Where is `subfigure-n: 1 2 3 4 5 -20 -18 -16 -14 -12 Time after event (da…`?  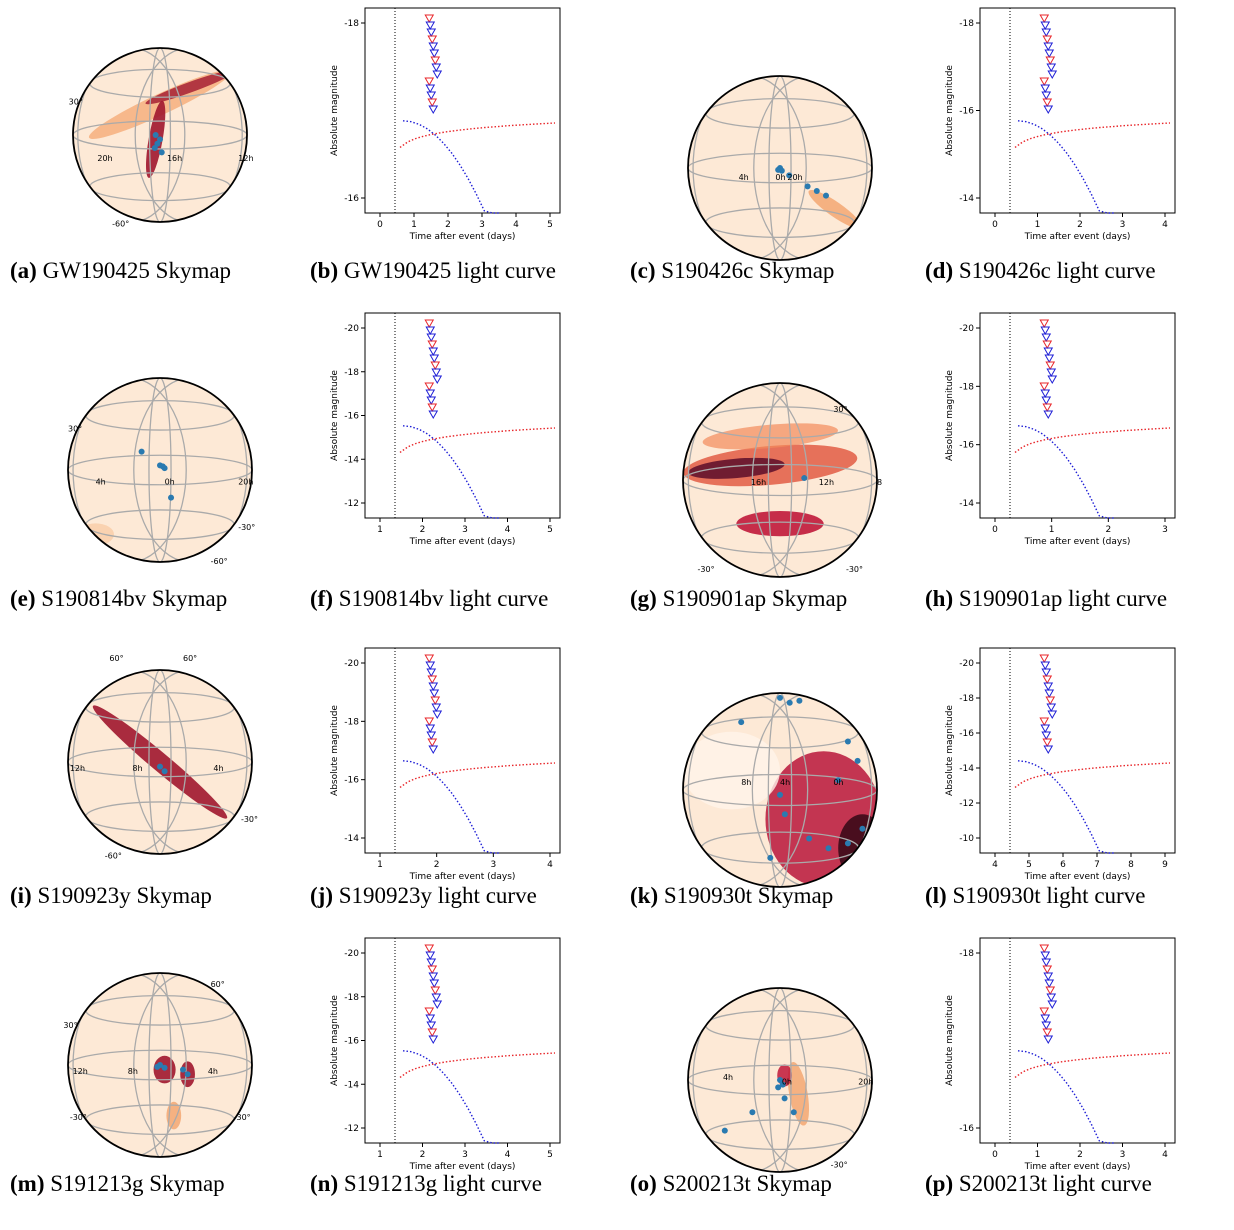
subfigure-n: 1 2 3 4 5 -20 -18 -16 -14 -12 Time after event (da… is located at coordinates (460, 1080).